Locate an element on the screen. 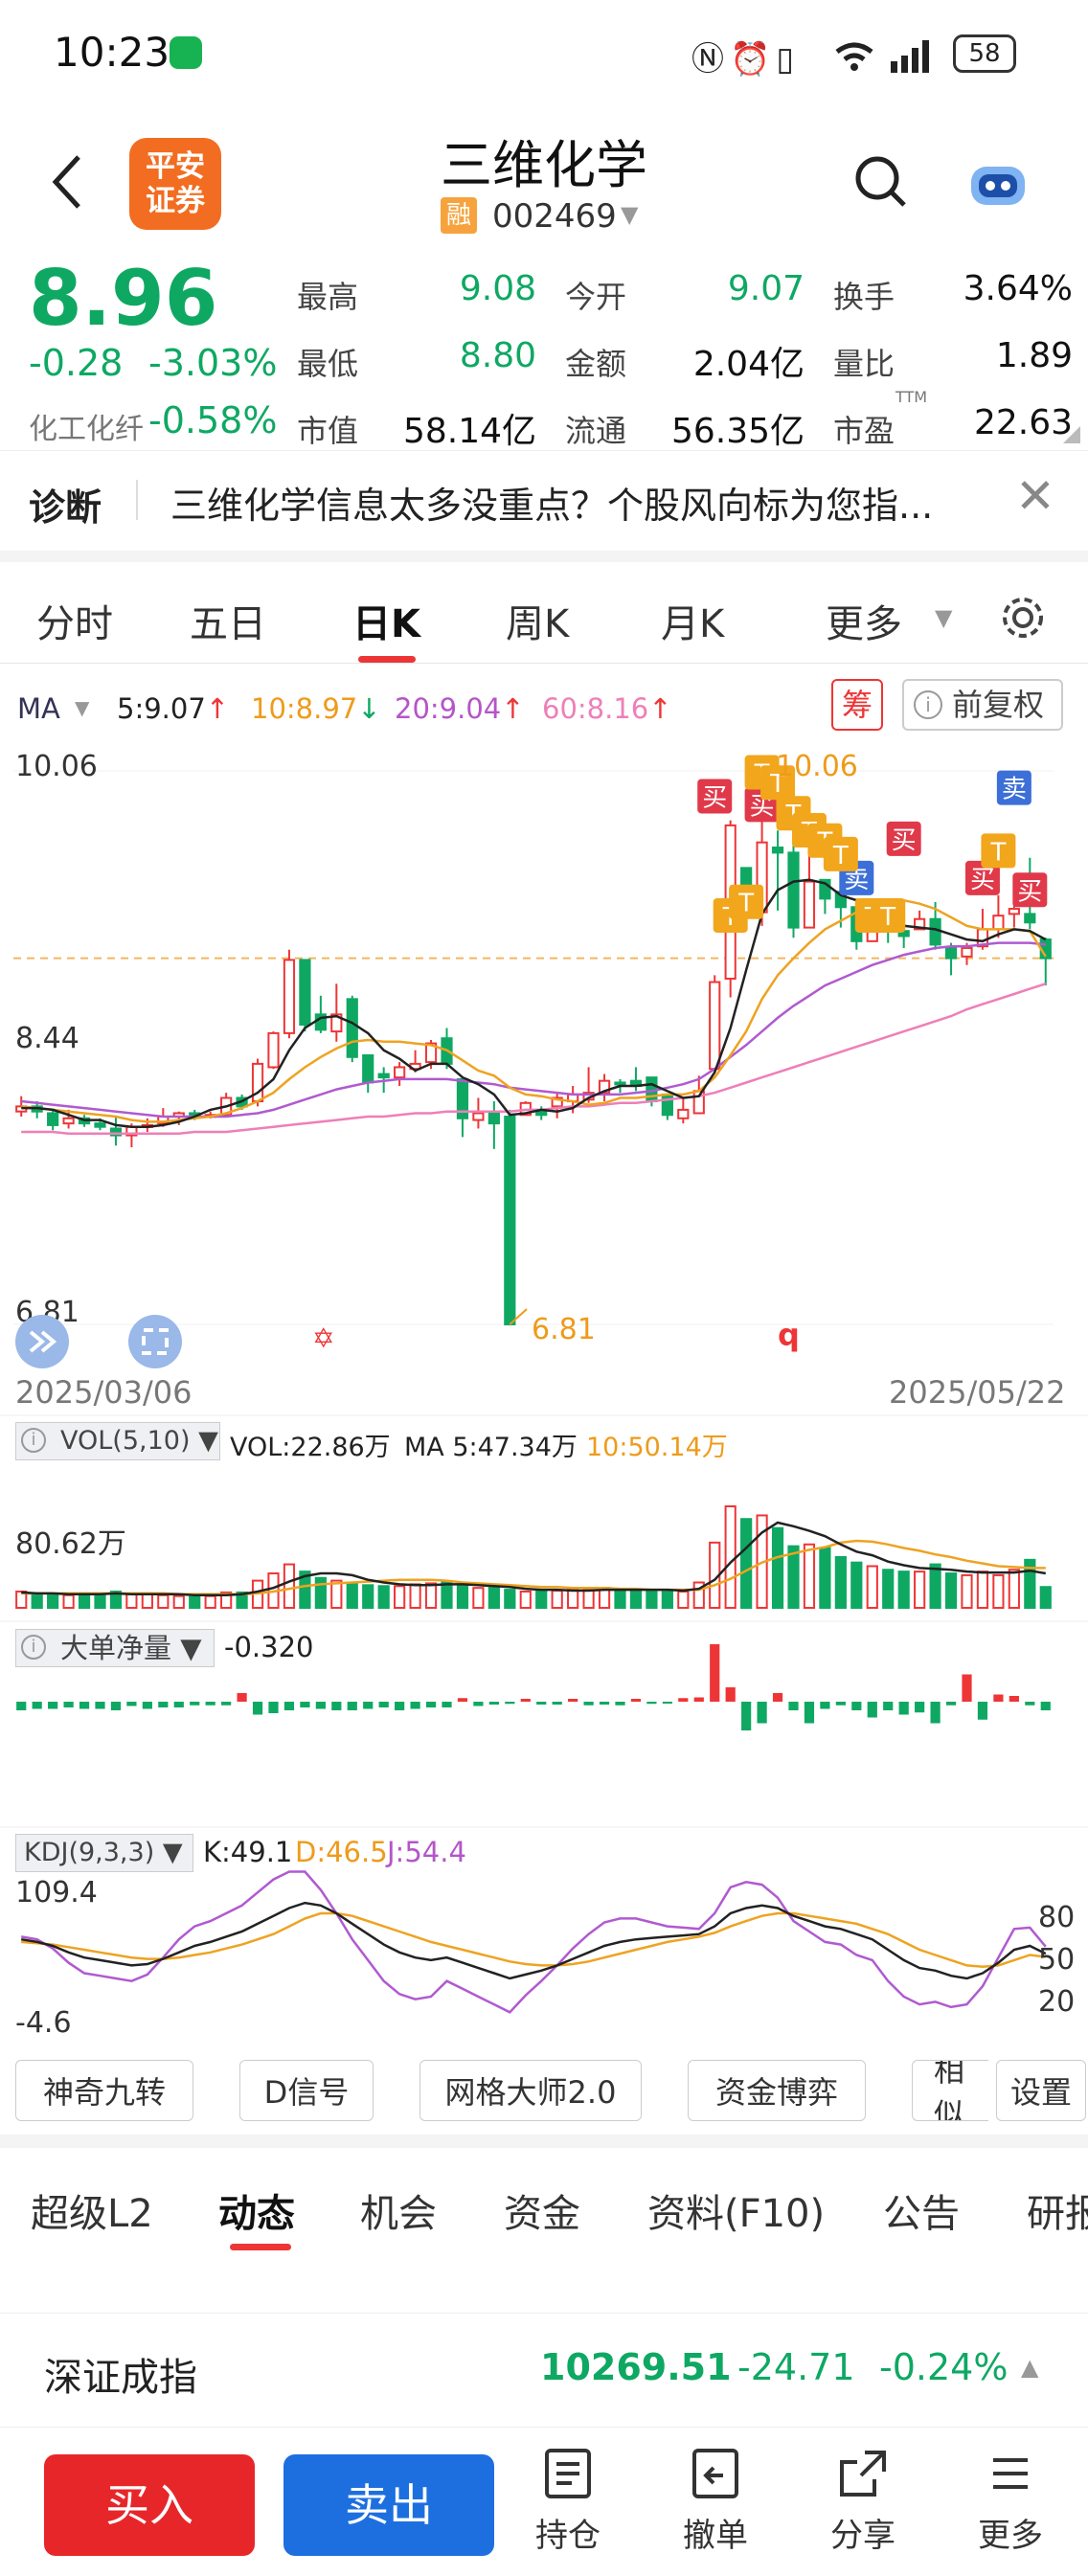  tab-intraday: 分时 is located at coordinates (74, 624).